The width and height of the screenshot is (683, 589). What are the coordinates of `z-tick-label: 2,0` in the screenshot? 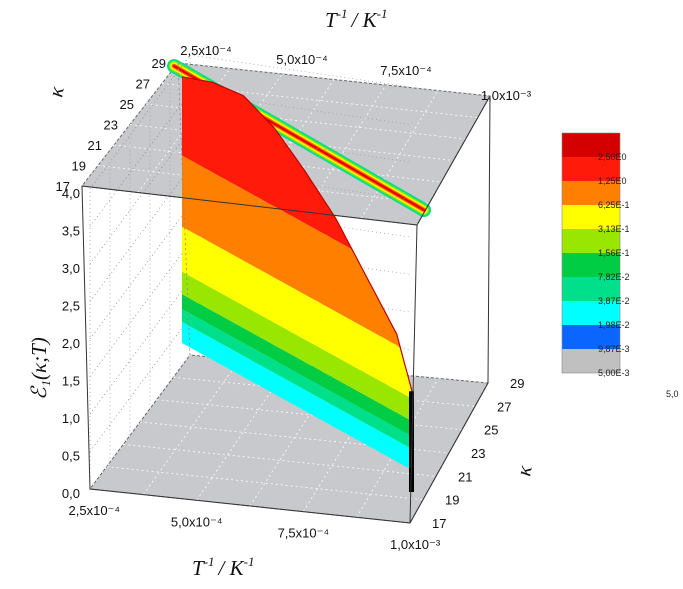 It's located at (71, 343).